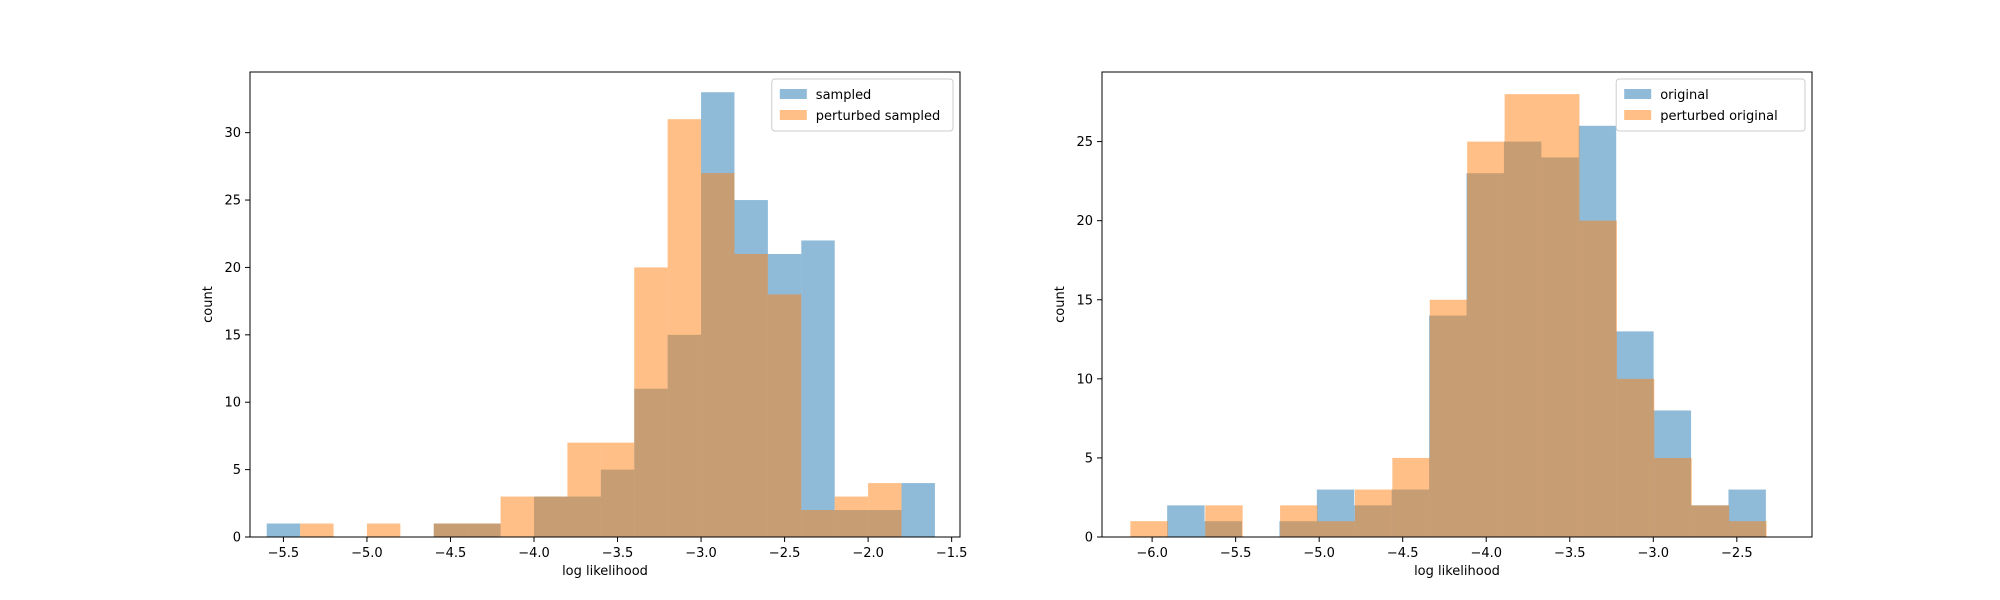  I want to click on x-axis: −5.5 −5.0 −4.5 −4.0 −3.5 −3.0 −2.5 −2.0 −1.5, so click(618, 549).